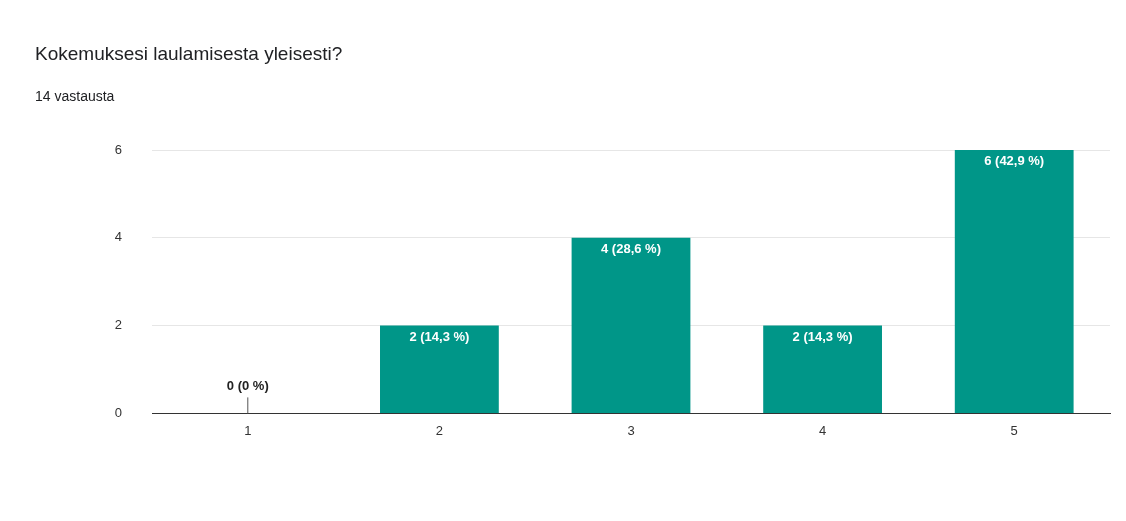 This screenshot has width=1126, height=521. Describe the element at coordinates (631, 430) in the screenshot. I see `x-tick-label: 3` at that location.